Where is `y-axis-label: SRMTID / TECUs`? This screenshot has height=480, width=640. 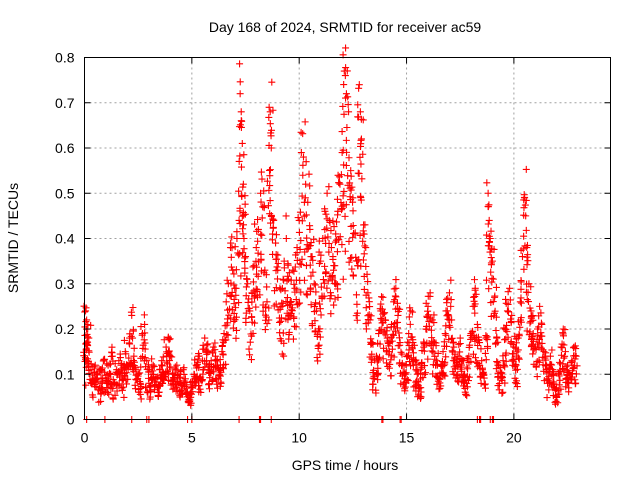
y-axis-label: SRMTID / TECUs is located at coordinates (13, 238).